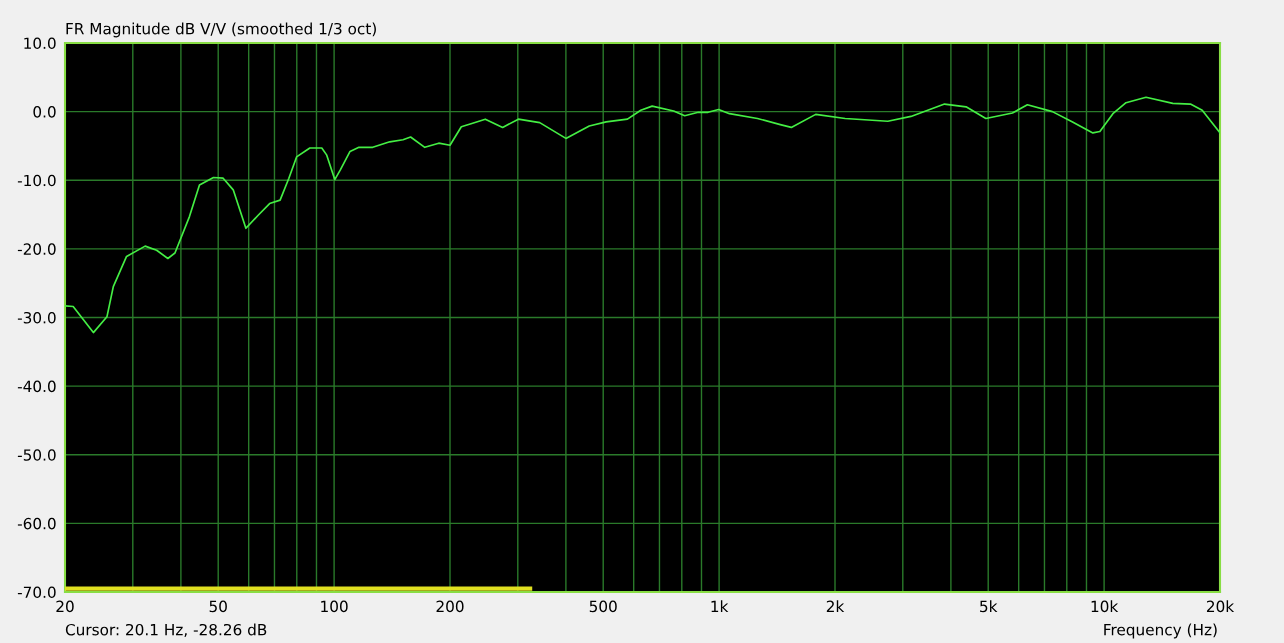 The image size is (1284, 643). Describe the element at coordinates (44, 112) in the screenshot. I see `y-tick-label: 0.0` at that location.